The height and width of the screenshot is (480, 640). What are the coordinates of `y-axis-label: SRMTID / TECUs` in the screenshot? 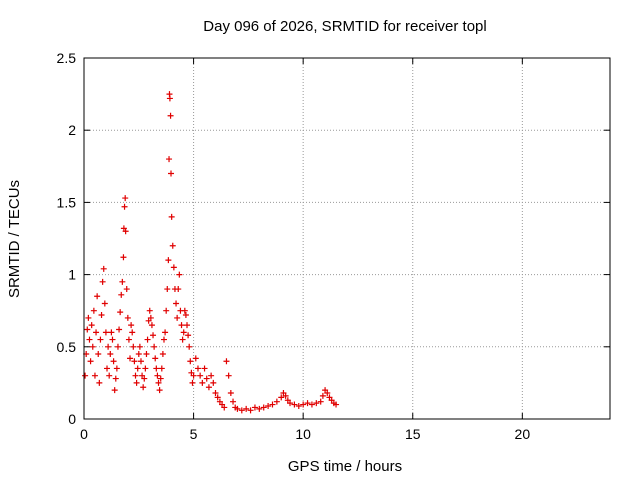 It's located at (14, 239).